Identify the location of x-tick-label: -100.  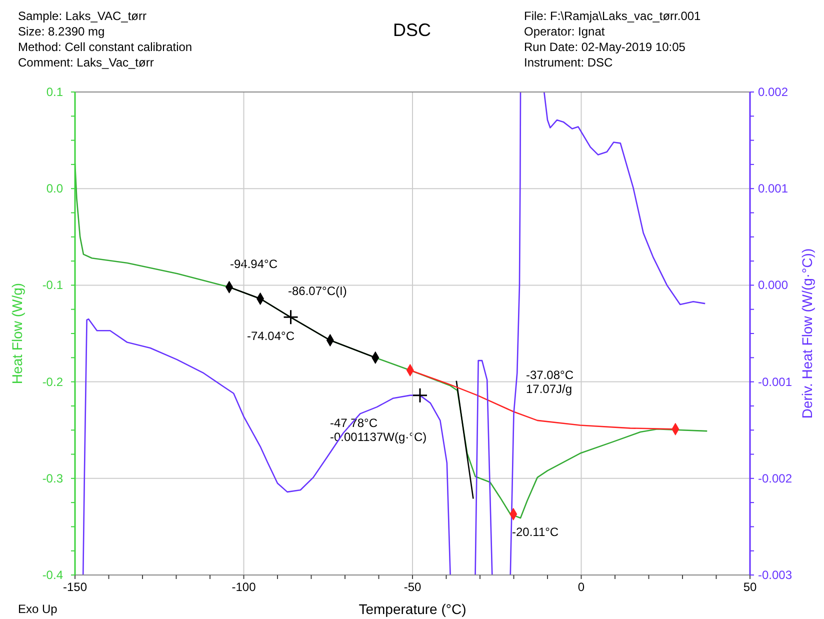
(244, 587).